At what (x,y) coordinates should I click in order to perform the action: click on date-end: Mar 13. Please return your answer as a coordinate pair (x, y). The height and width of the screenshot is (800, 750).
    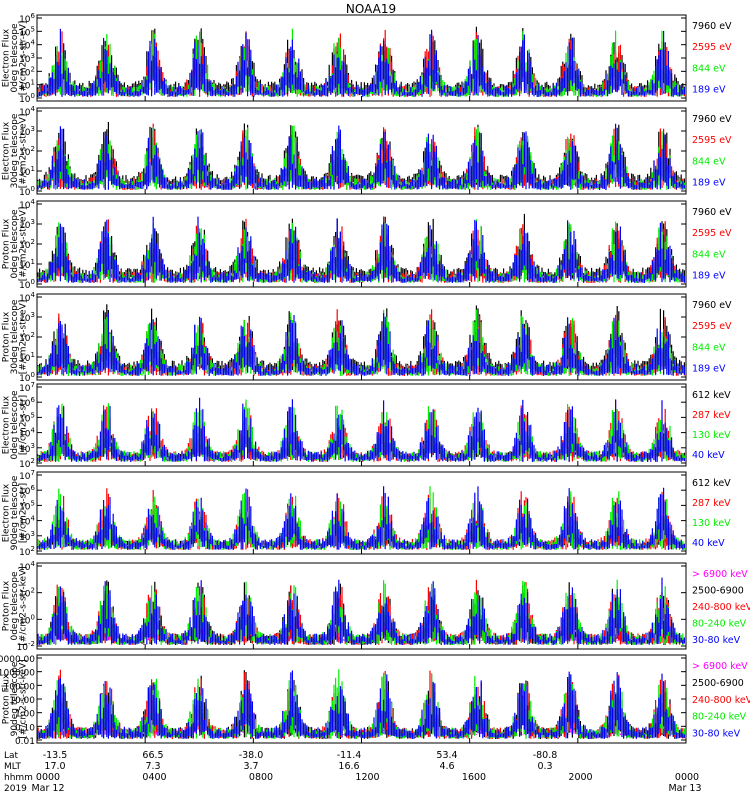
    Looking at the image, I should click on (684, 788).